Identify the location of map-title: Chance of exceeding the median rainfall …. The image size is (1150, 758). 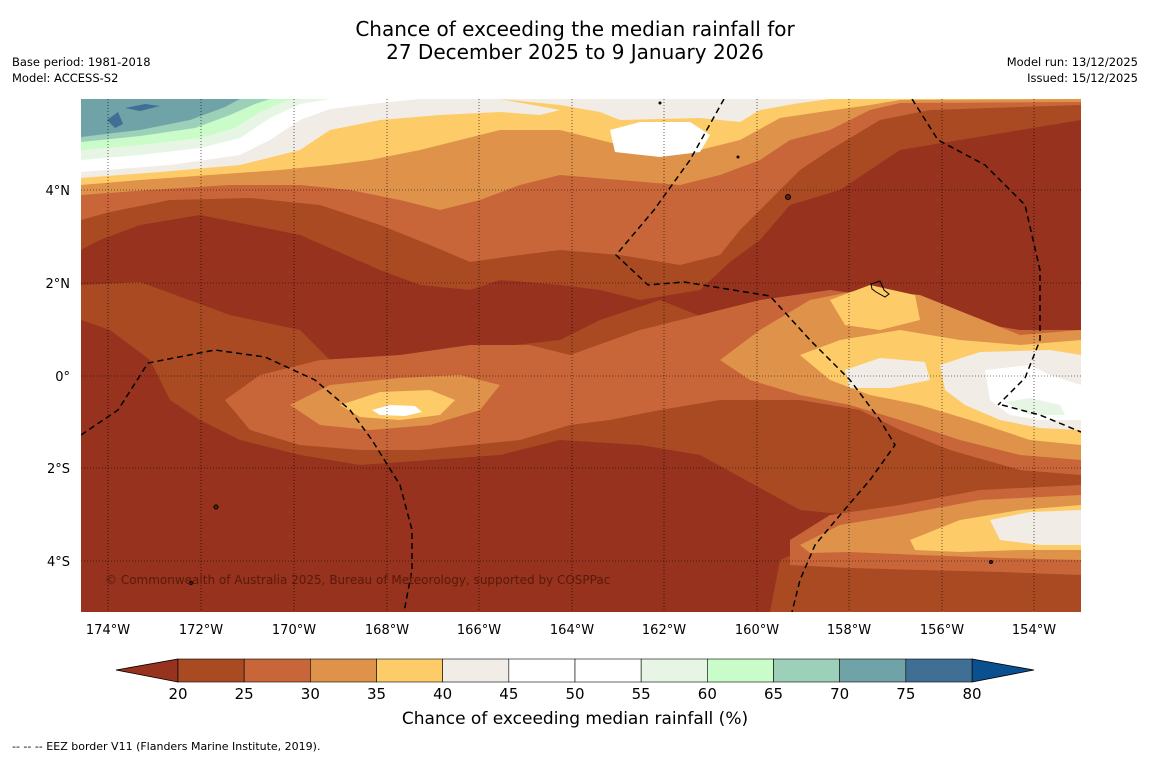
(575, 41).